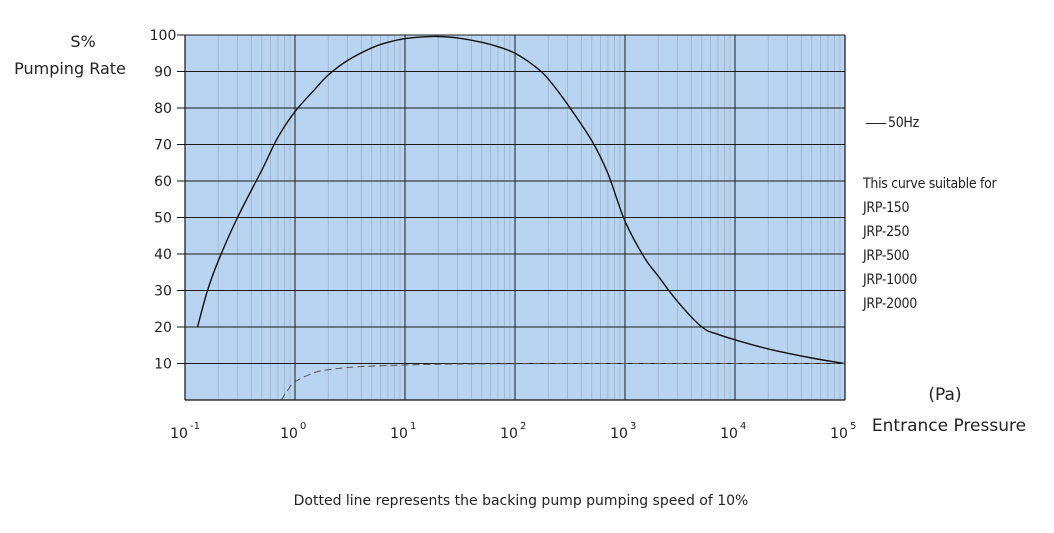 The width and height of the screenshot is (1054, 533). What do you see at coordinates (163, 292) in the screenshot?
I see `y-tick-label: 30` at bounding box center [163, 292].